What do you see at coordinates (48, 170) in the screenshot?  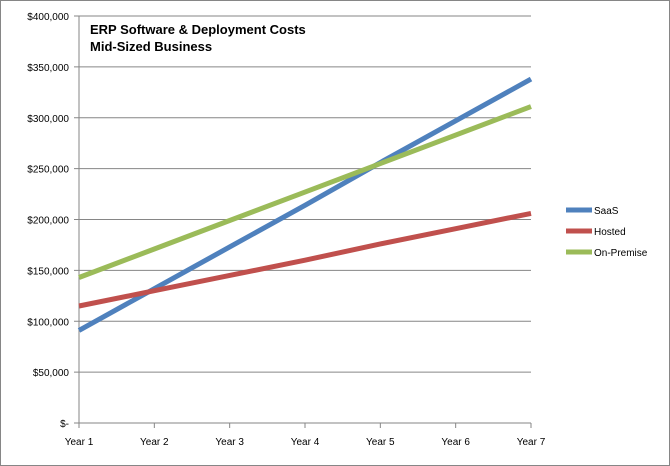 I see `y-tick-label: $250,000` at bounding box center [48, 170].